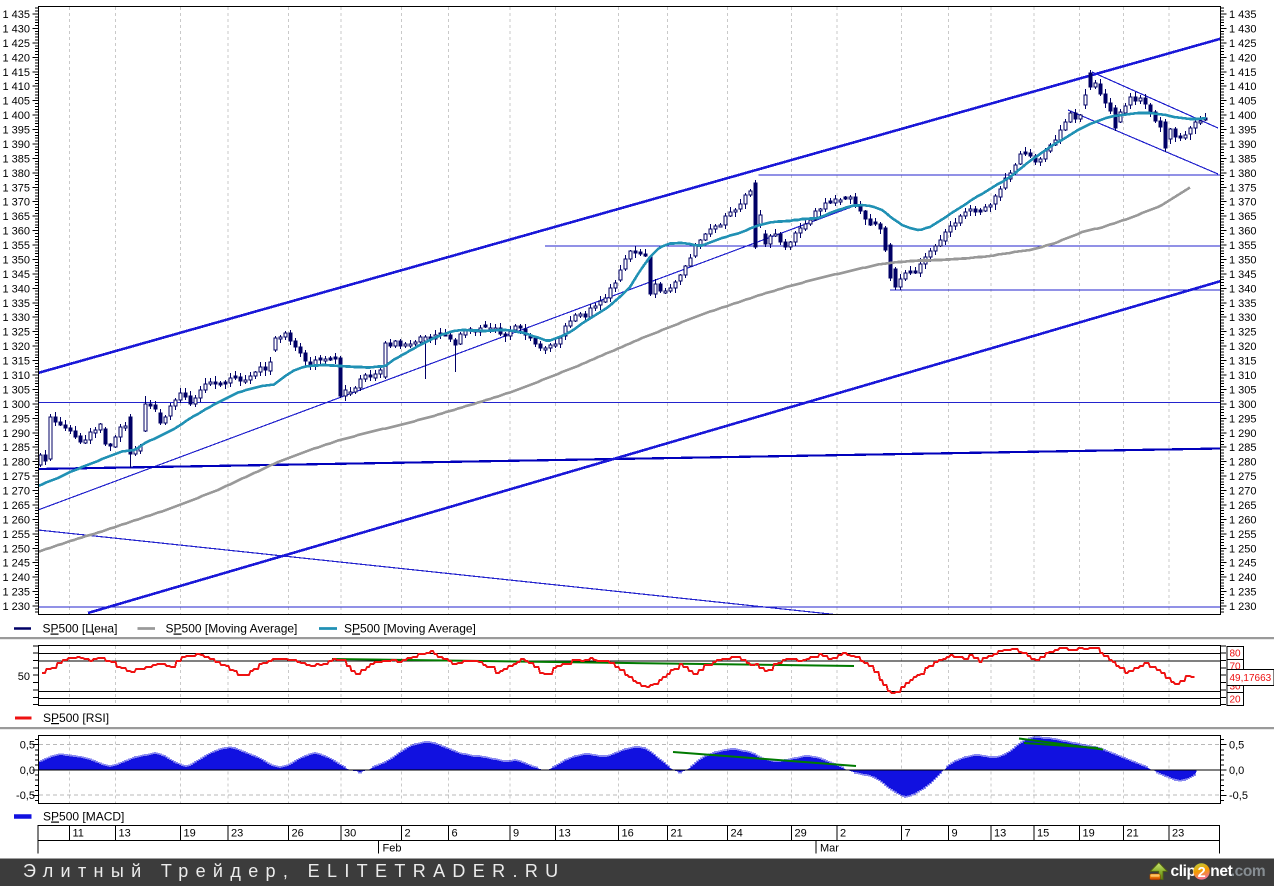  Describe the element at coordinates (801, 834) in the screenshot. I see `svg-text: 29` at that location.